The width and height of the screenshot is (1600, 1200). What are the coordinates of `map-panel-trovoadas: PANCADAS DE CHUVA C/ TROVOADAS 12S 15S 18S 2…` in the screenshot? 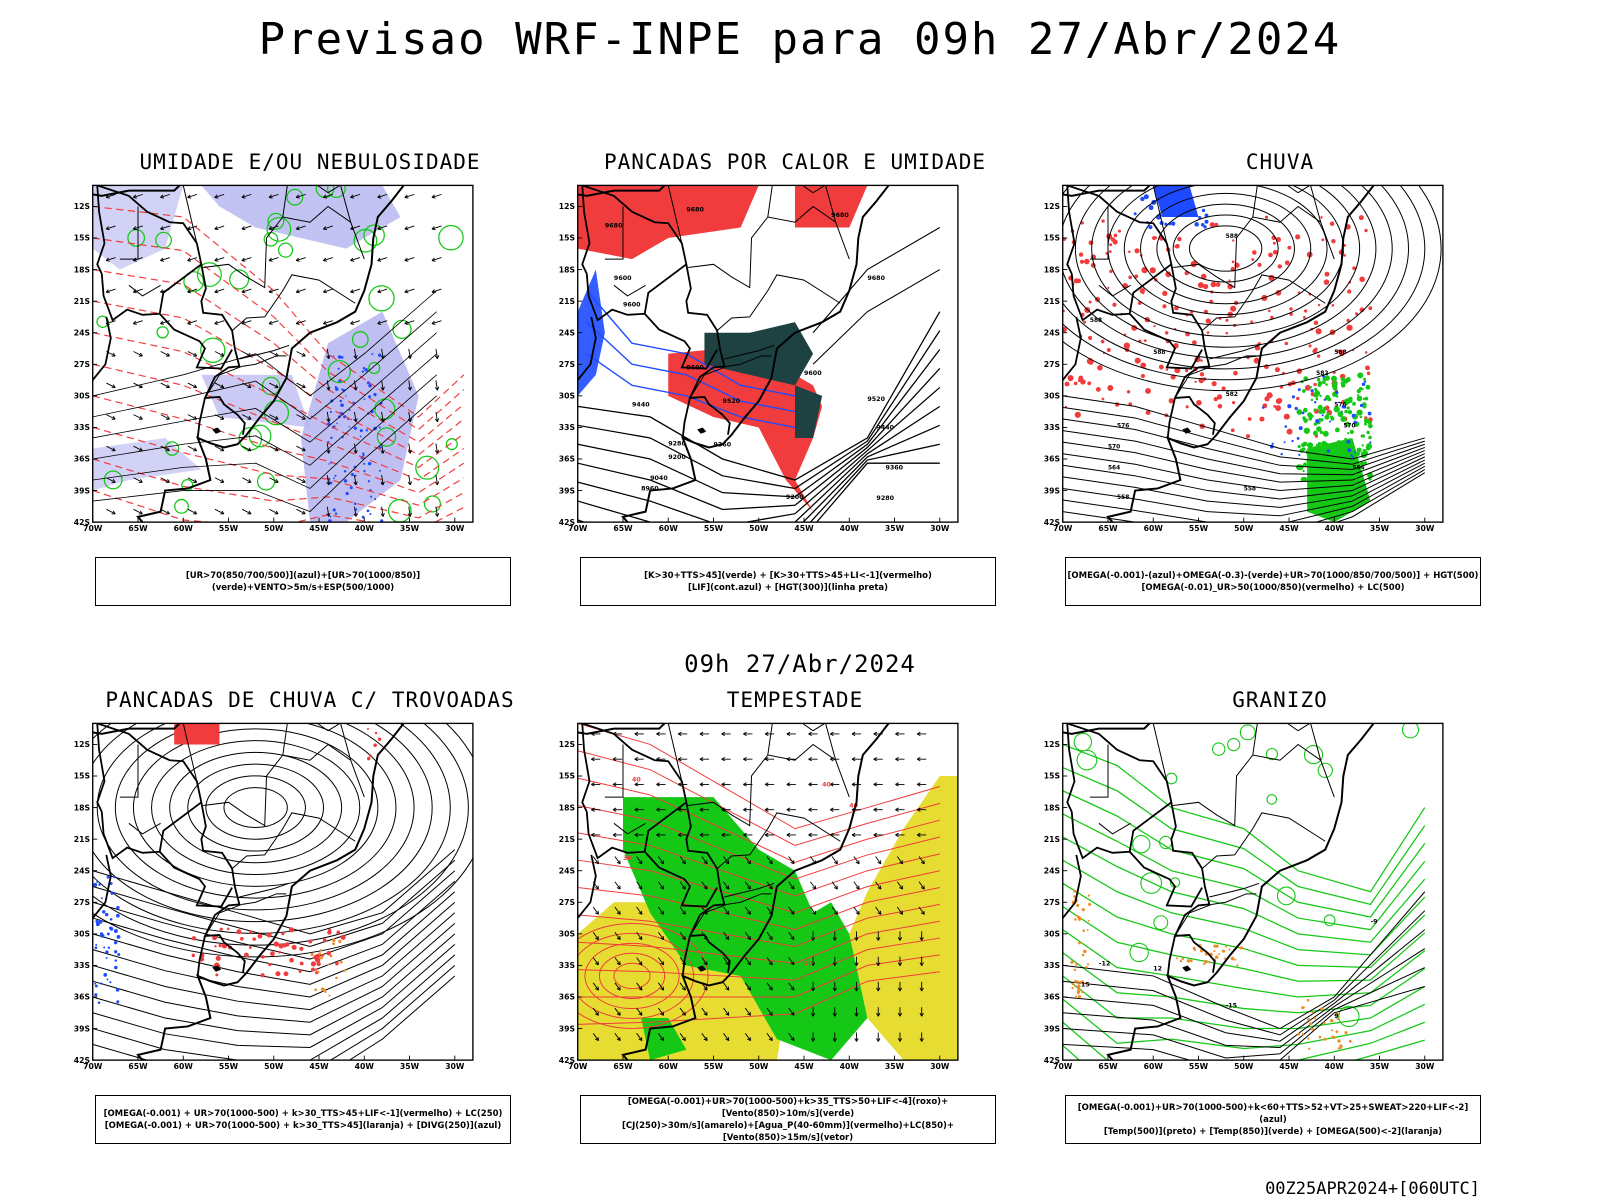 It's located at (309, 928).